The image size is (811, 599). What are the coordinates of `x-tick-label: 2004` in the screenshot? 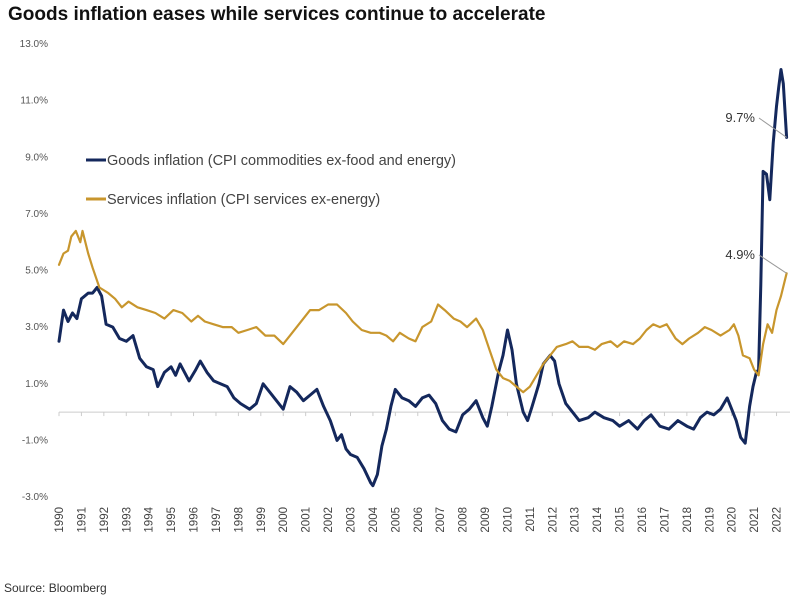 It's located at (374, 519).